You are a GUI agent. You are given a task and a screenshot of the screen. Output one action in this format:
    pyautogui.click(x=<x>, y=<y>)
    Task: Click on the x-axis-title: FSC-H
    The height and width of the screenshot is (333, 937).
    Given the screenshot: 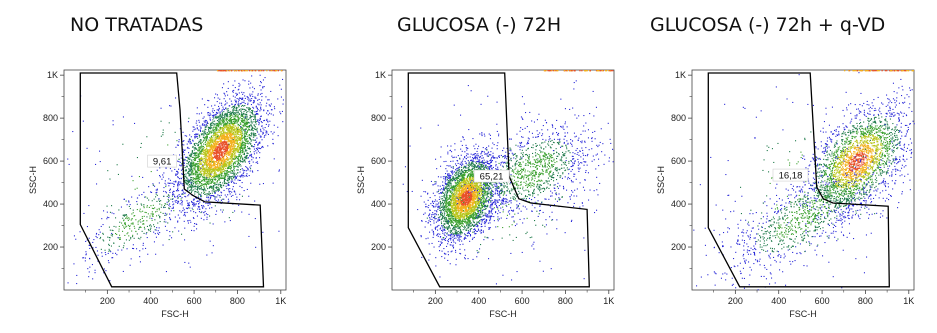 What is the action you would take?
    pyautogui.click(x=175, y=314)
    